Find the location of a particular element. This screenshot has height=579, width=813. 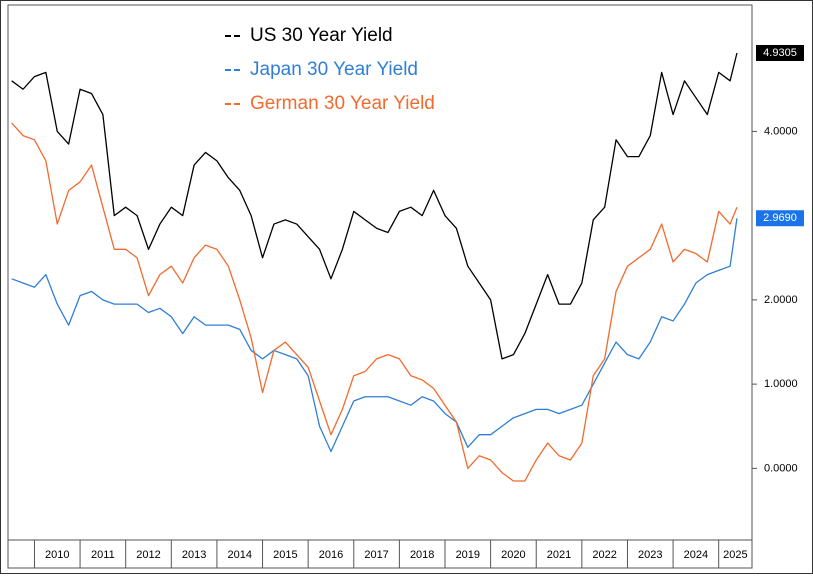

x-tick-label: 2020 is located at coordinates (513, 555).